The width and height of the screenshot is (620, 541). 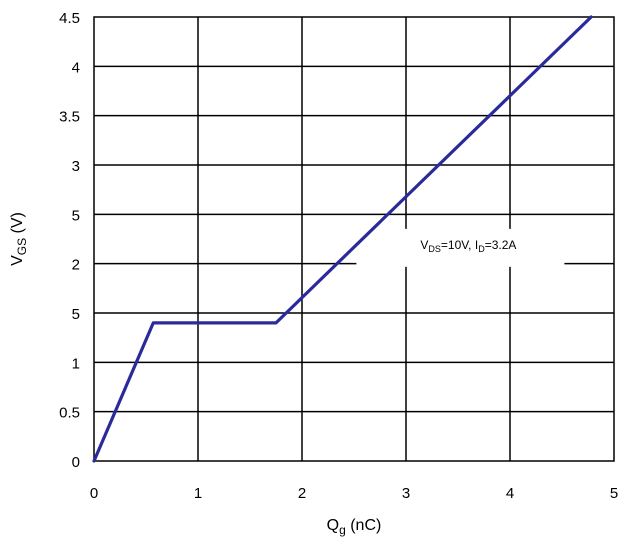 What do you see at coordinates (76, 462) in the screenshot?
I see `y-tick-label: 0` at bounding box center [76, 462].